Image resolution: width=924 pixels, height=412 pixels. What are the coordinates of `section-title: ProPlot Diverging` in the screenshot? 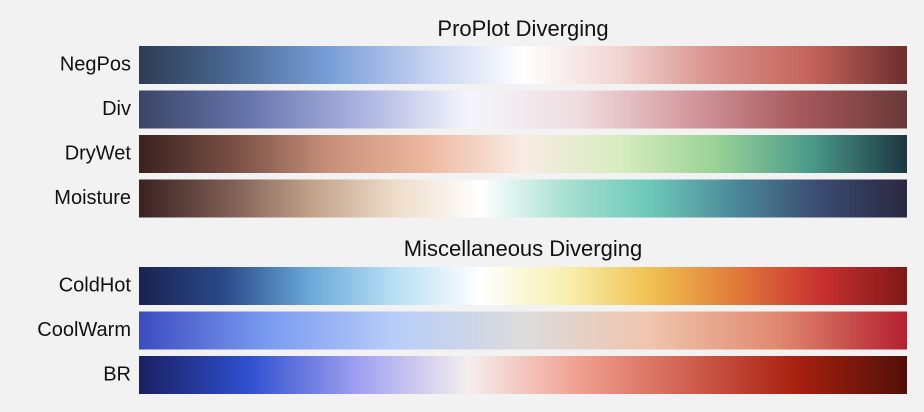 It's located at (522, 28).